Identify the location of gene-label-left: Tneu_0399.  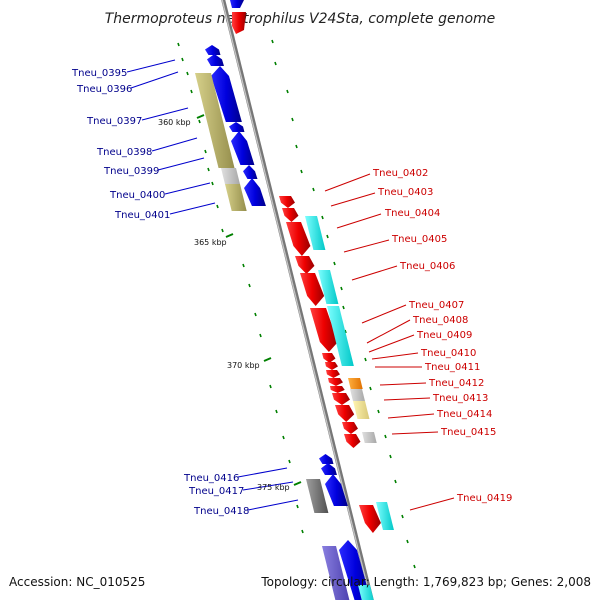
(131, 171).